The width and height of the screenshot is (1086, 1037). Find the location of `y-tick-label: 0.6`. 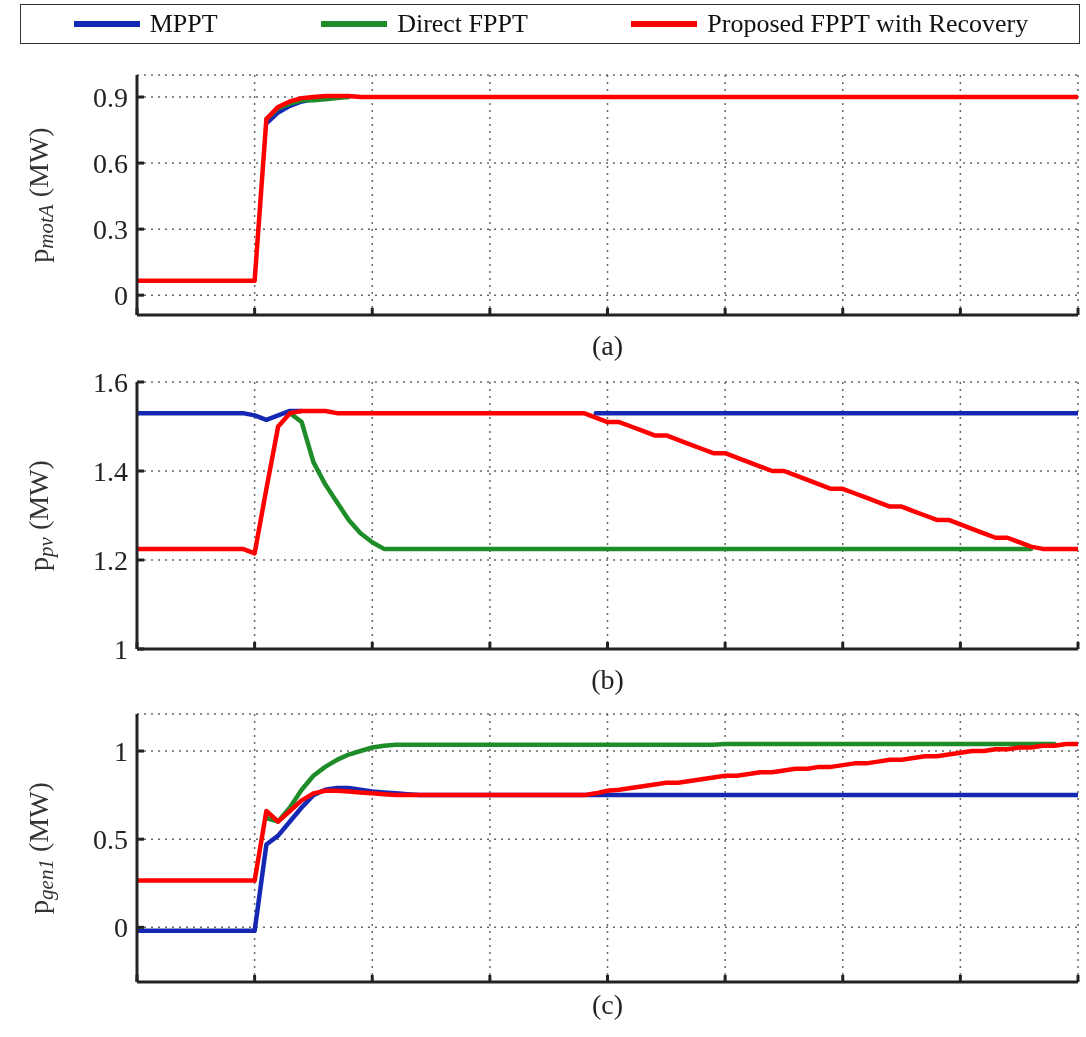

y-tick-label: 0.6 is located at coordinates (110, 164).